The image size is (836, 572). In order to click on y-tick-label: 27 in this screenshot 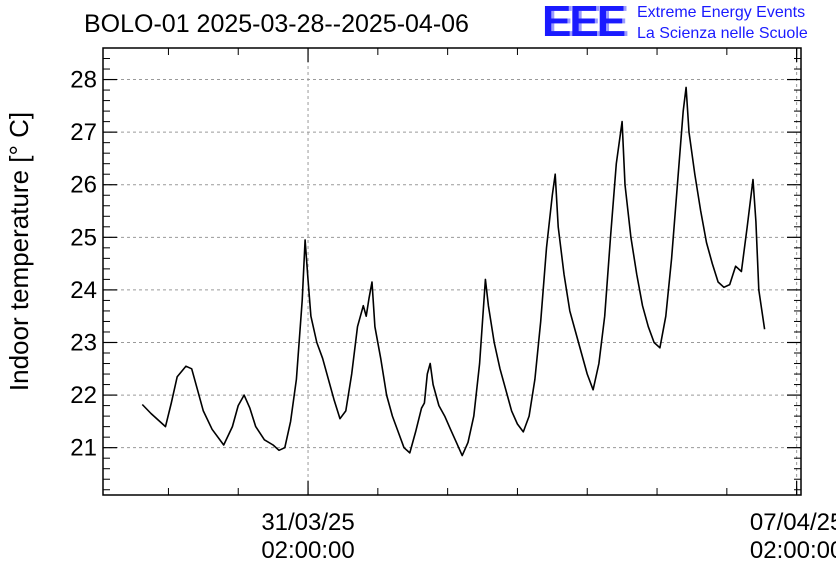, I will do `click(83, 132)`.